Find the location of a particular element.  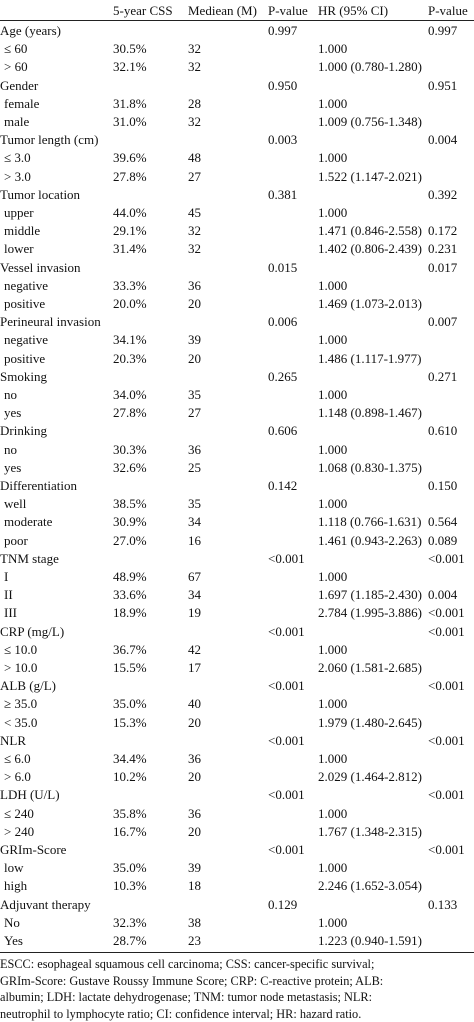

table-cell: 32.1% is located at coordinates (130, 67).